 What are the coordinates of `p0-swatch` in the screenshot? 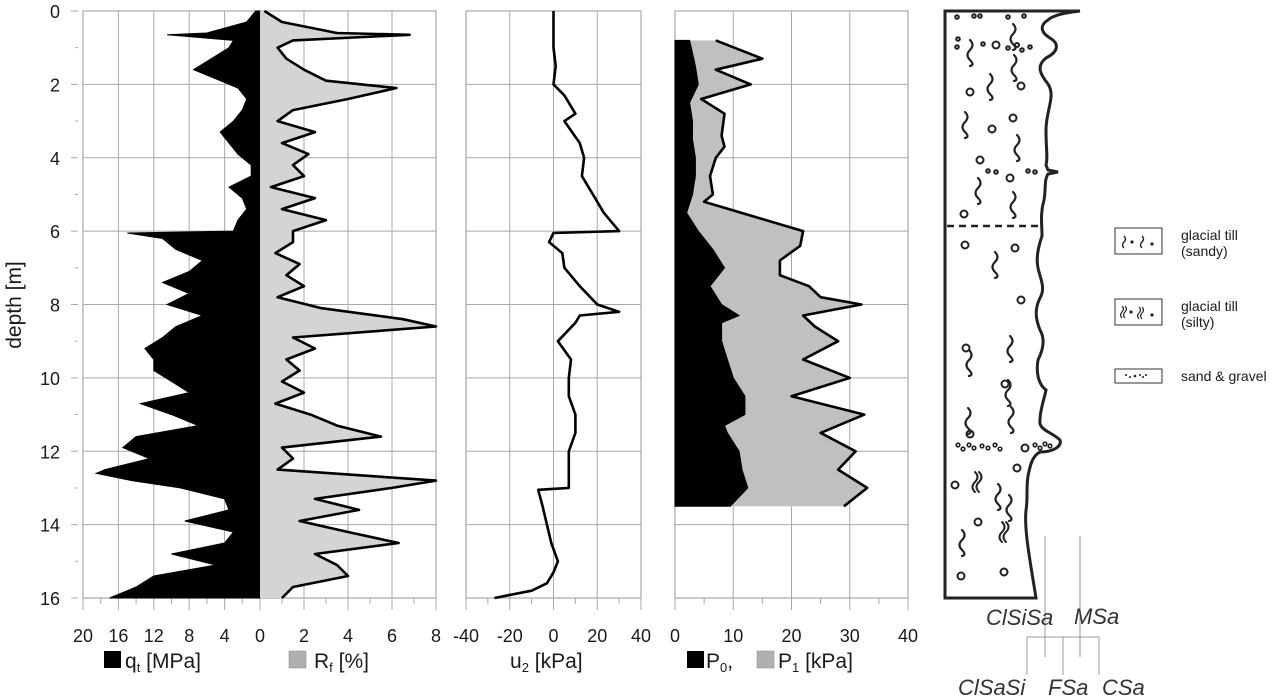 It's located at (695, 659).